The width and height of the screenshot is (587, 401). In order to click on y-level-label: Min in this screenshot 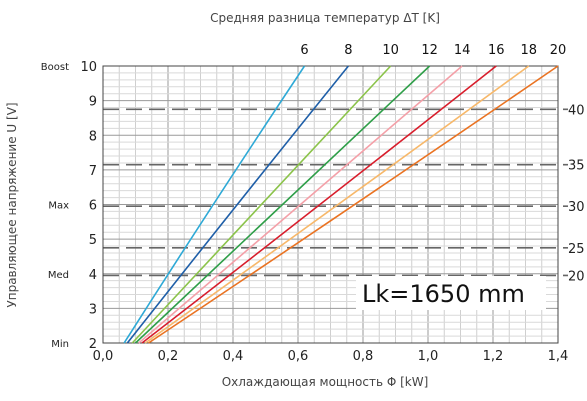, I will do `click(60, 344)`.